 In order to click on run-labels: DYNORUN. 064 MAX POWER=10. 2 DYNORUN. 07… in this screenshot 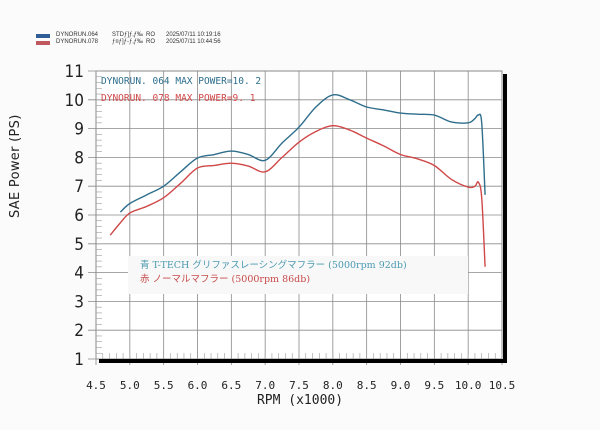, I will do `click(181, 90)`.